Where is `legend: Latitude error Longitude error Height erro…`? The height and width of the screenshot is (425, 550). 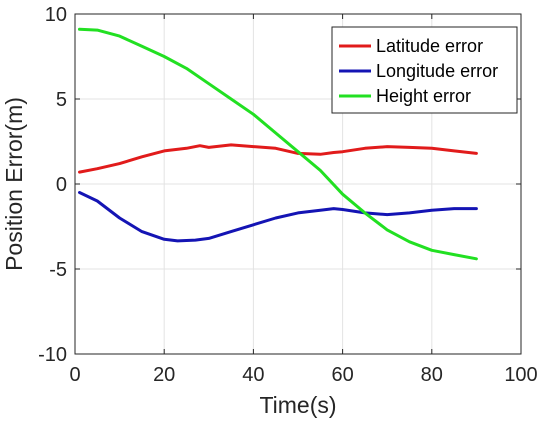 legend: Latitude error Longitude error Height erro… is located at coordinates (424, 70).